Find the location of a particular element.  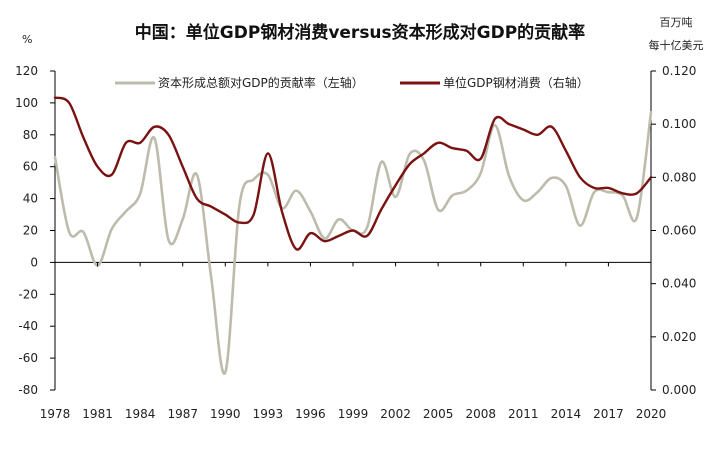

left-axis-tick-label: 80 is located at coordinates (30, 135).